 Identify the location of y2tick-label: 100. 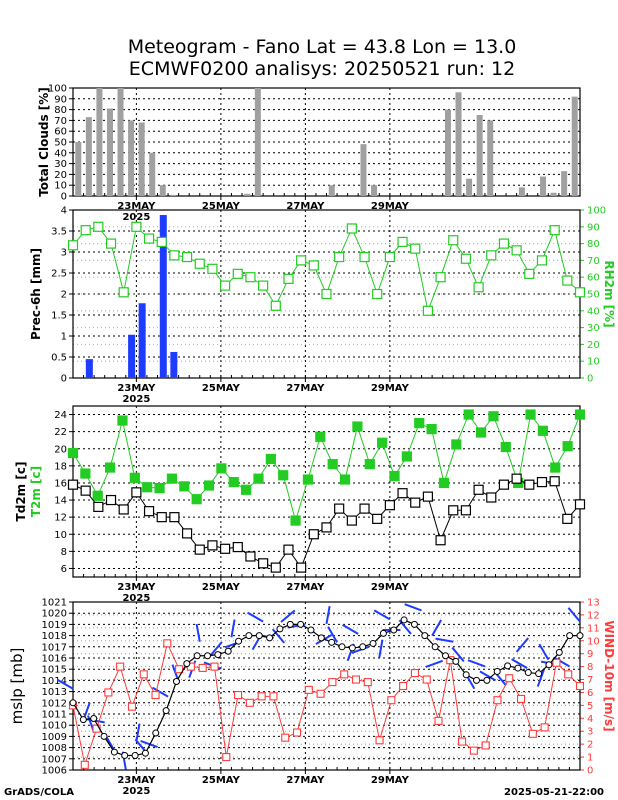
(596, 211).